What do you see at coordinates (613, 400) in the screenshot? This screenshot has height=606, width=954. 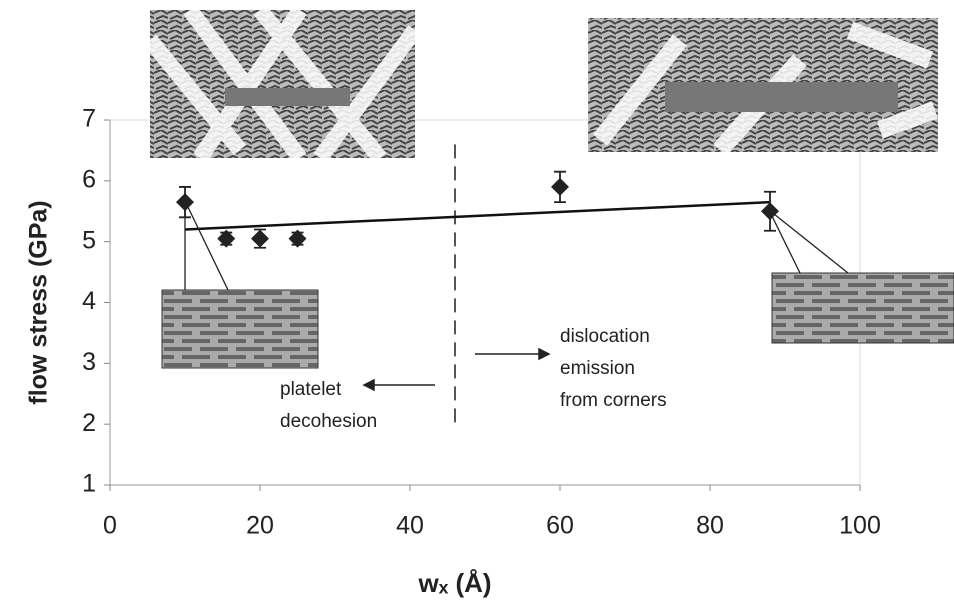 I see `annotation: from corners` at bounding box center [613, 400].